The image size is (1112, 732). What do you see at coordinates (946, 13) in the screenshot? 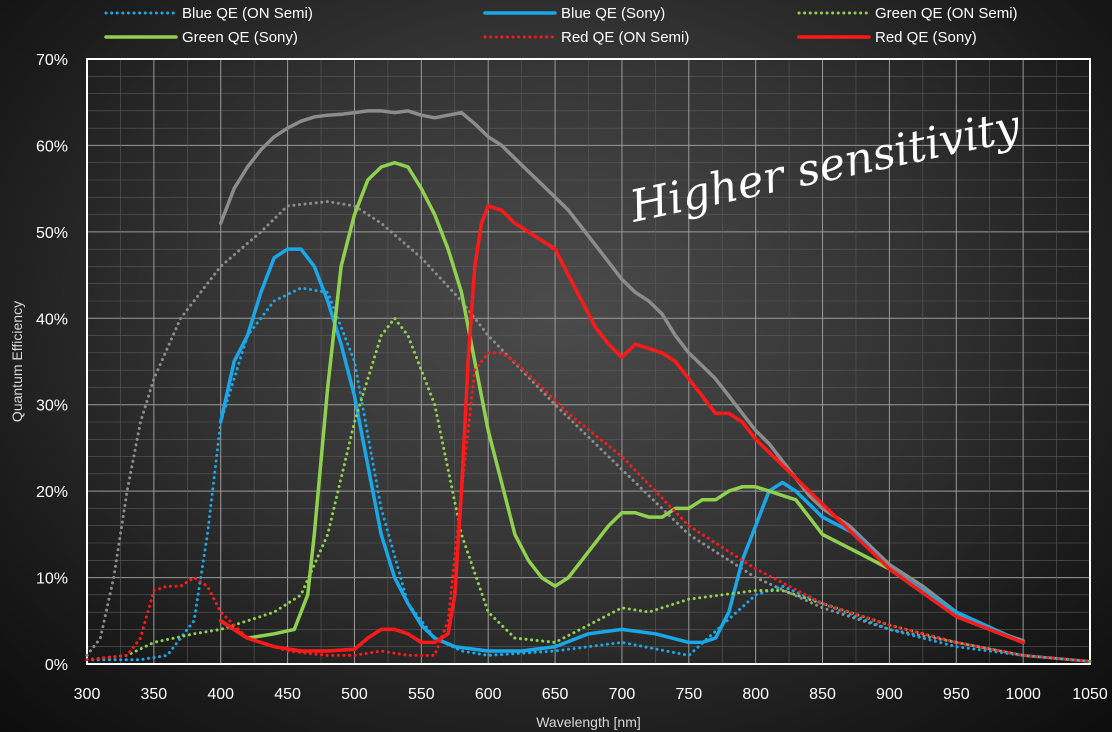
I see `legend-label-green-qe-on-semi: Green QE (ON Semi)` at bounding box center [946, 13].